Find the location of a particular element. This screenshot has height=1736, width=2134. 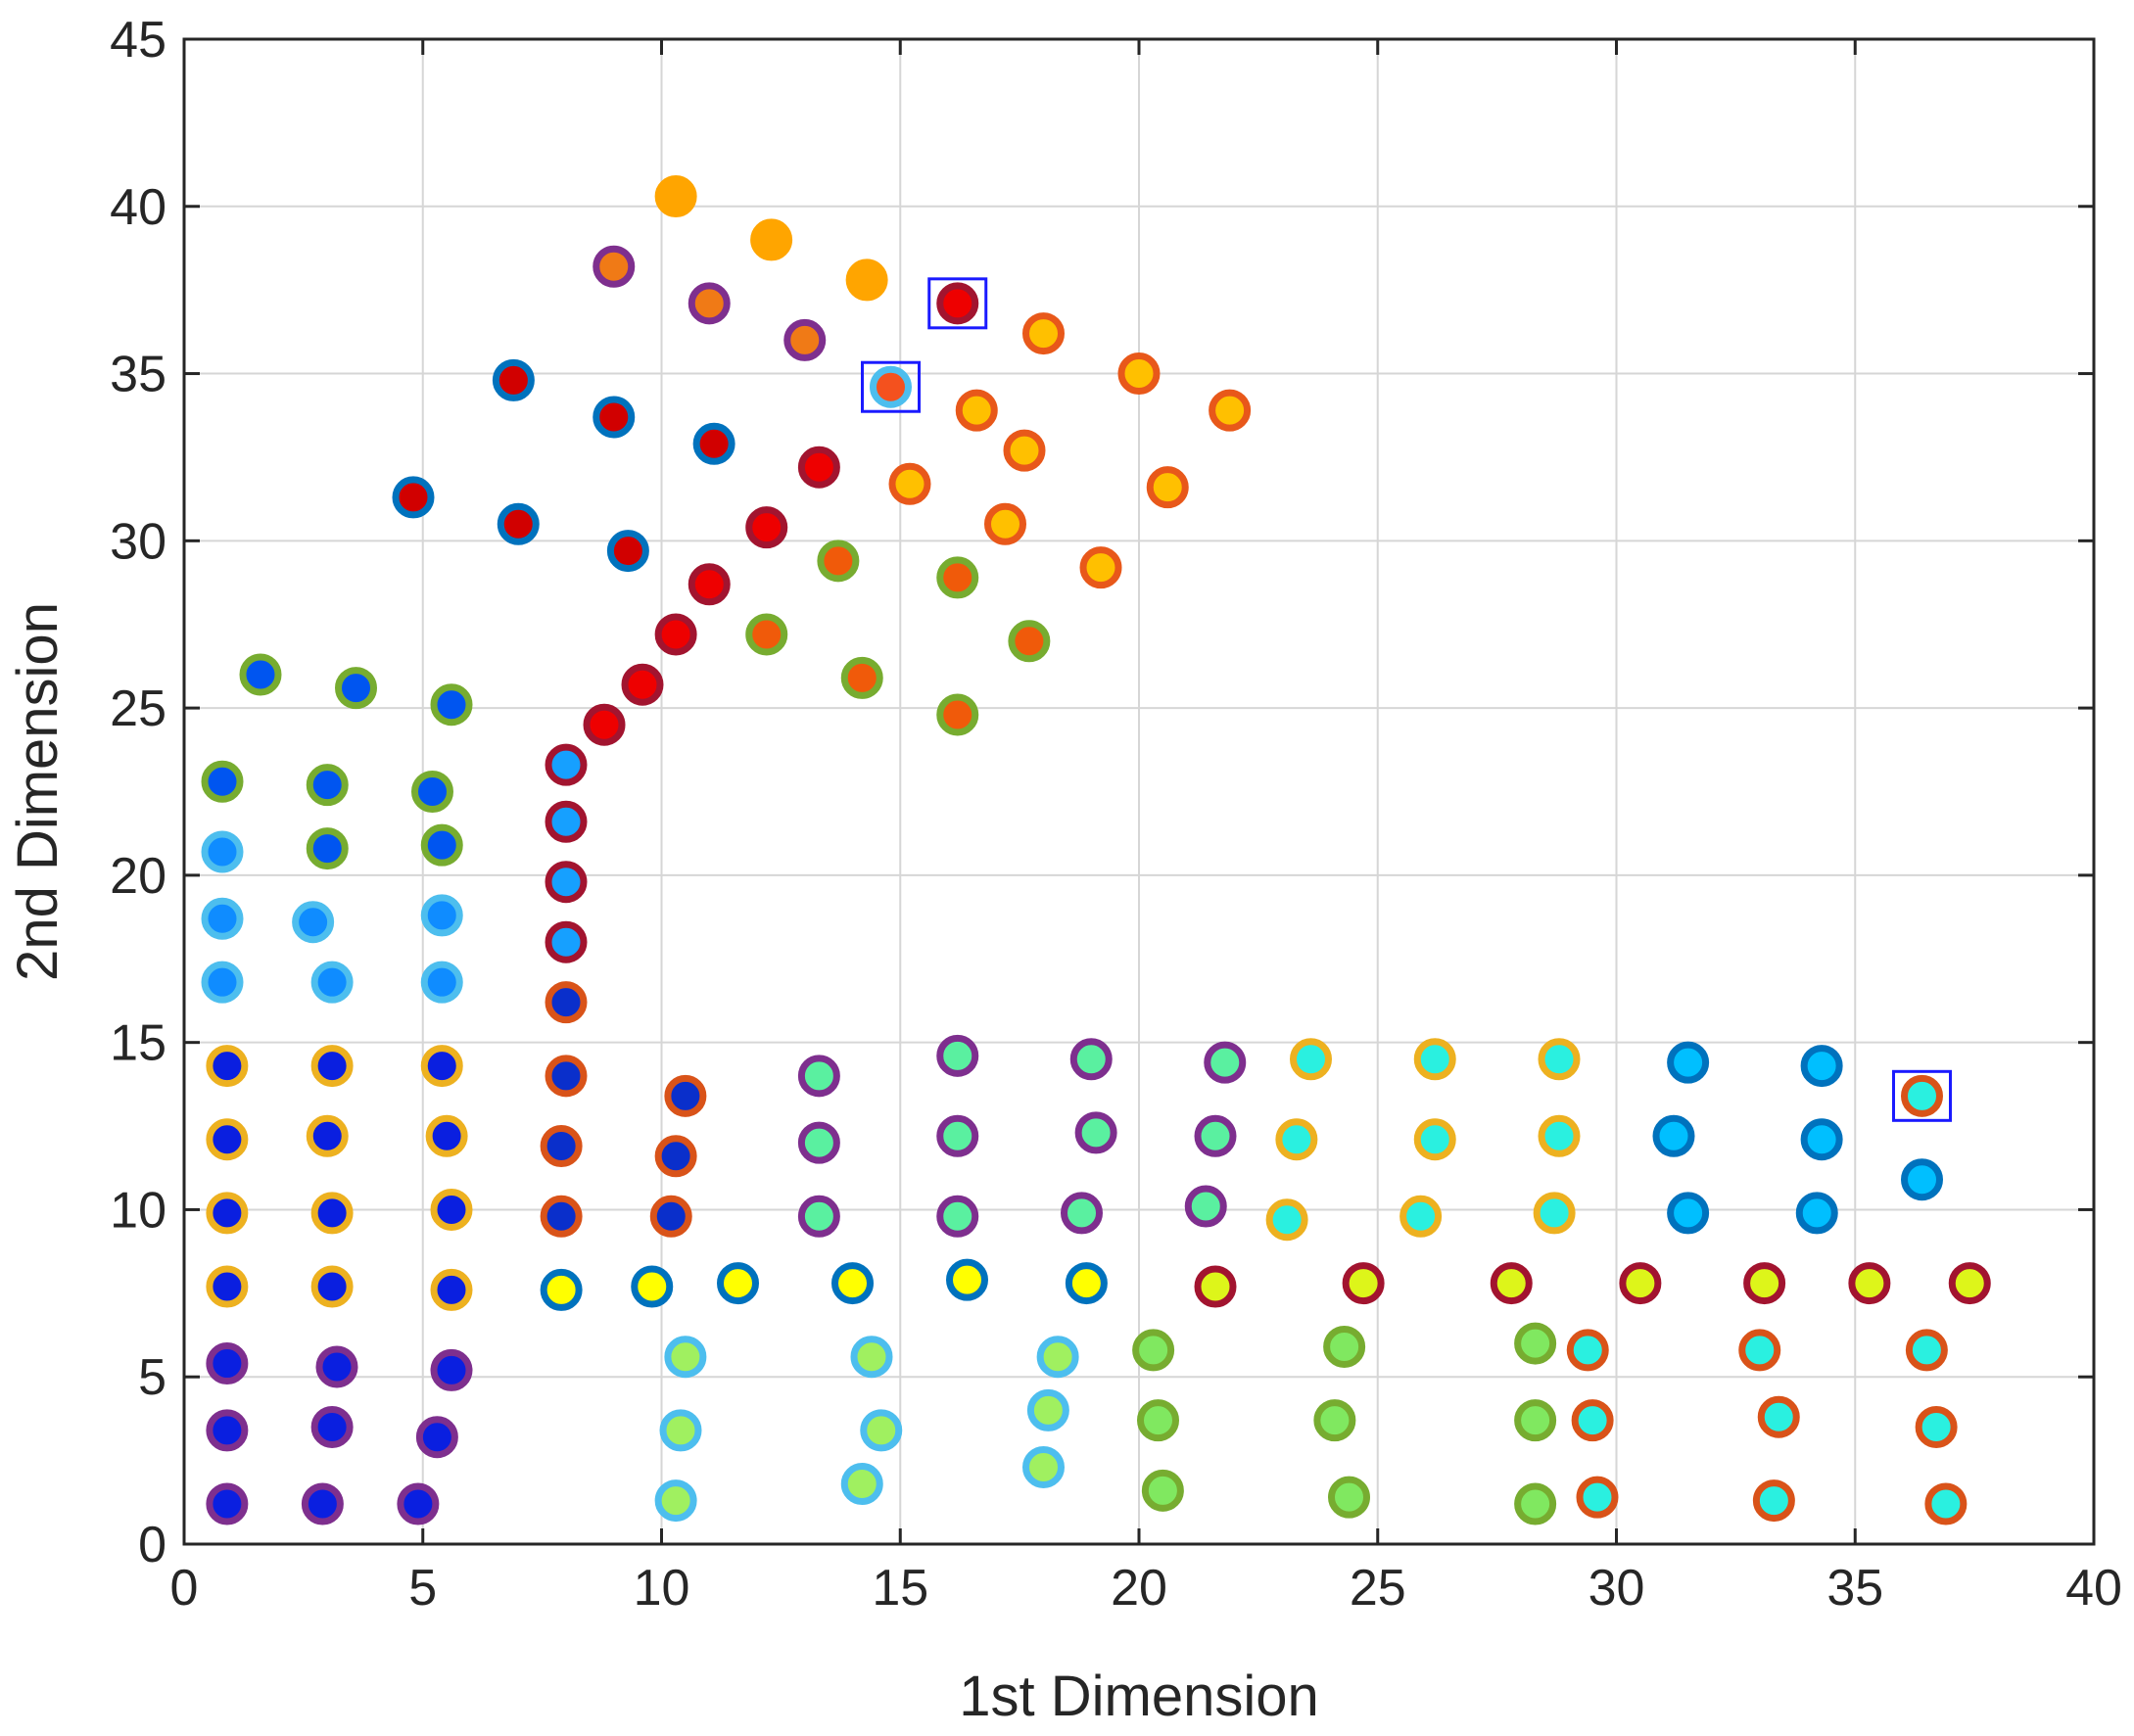

y-tick-label: 15 is located at coordinates (138, 1043).